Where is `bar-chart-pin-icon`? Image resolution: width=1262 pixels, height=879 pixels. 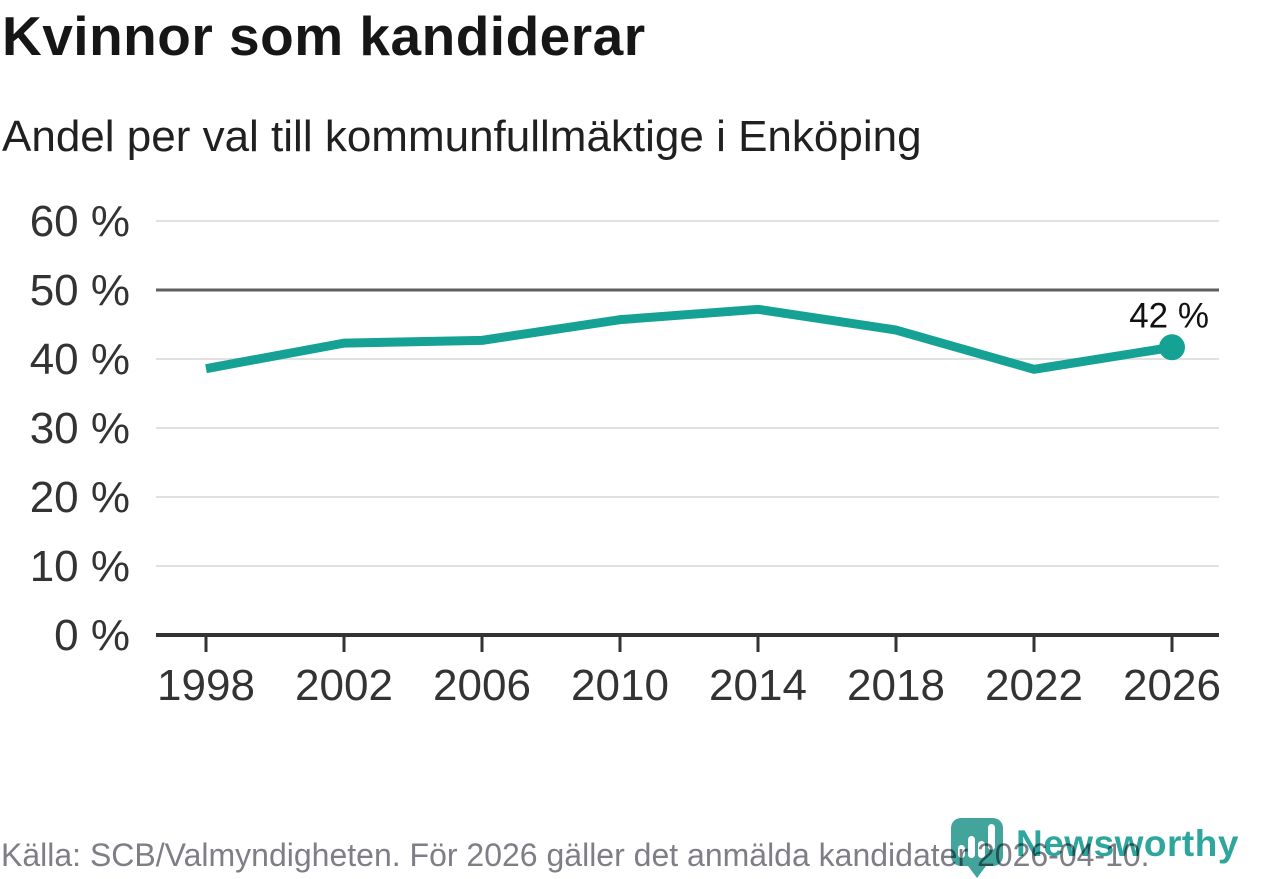 bar-chart-pin-icon is located at coordinates (977, 848).